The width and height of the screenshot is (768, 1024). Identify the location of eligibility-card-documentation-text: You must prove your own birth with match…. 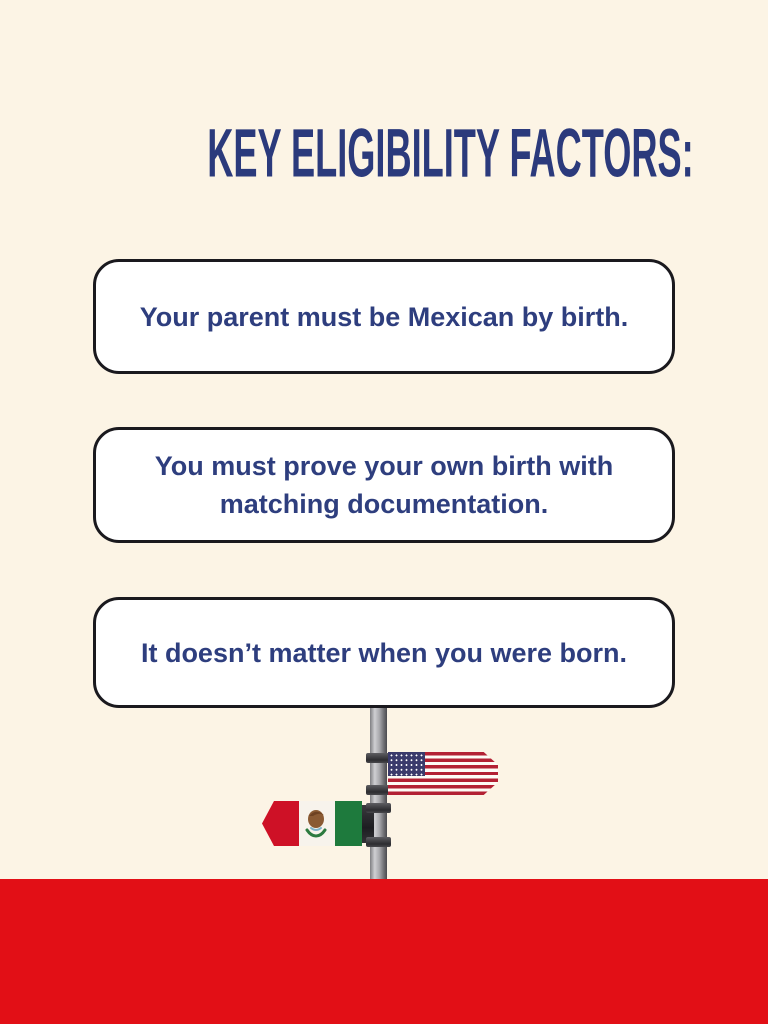
(384, 485).